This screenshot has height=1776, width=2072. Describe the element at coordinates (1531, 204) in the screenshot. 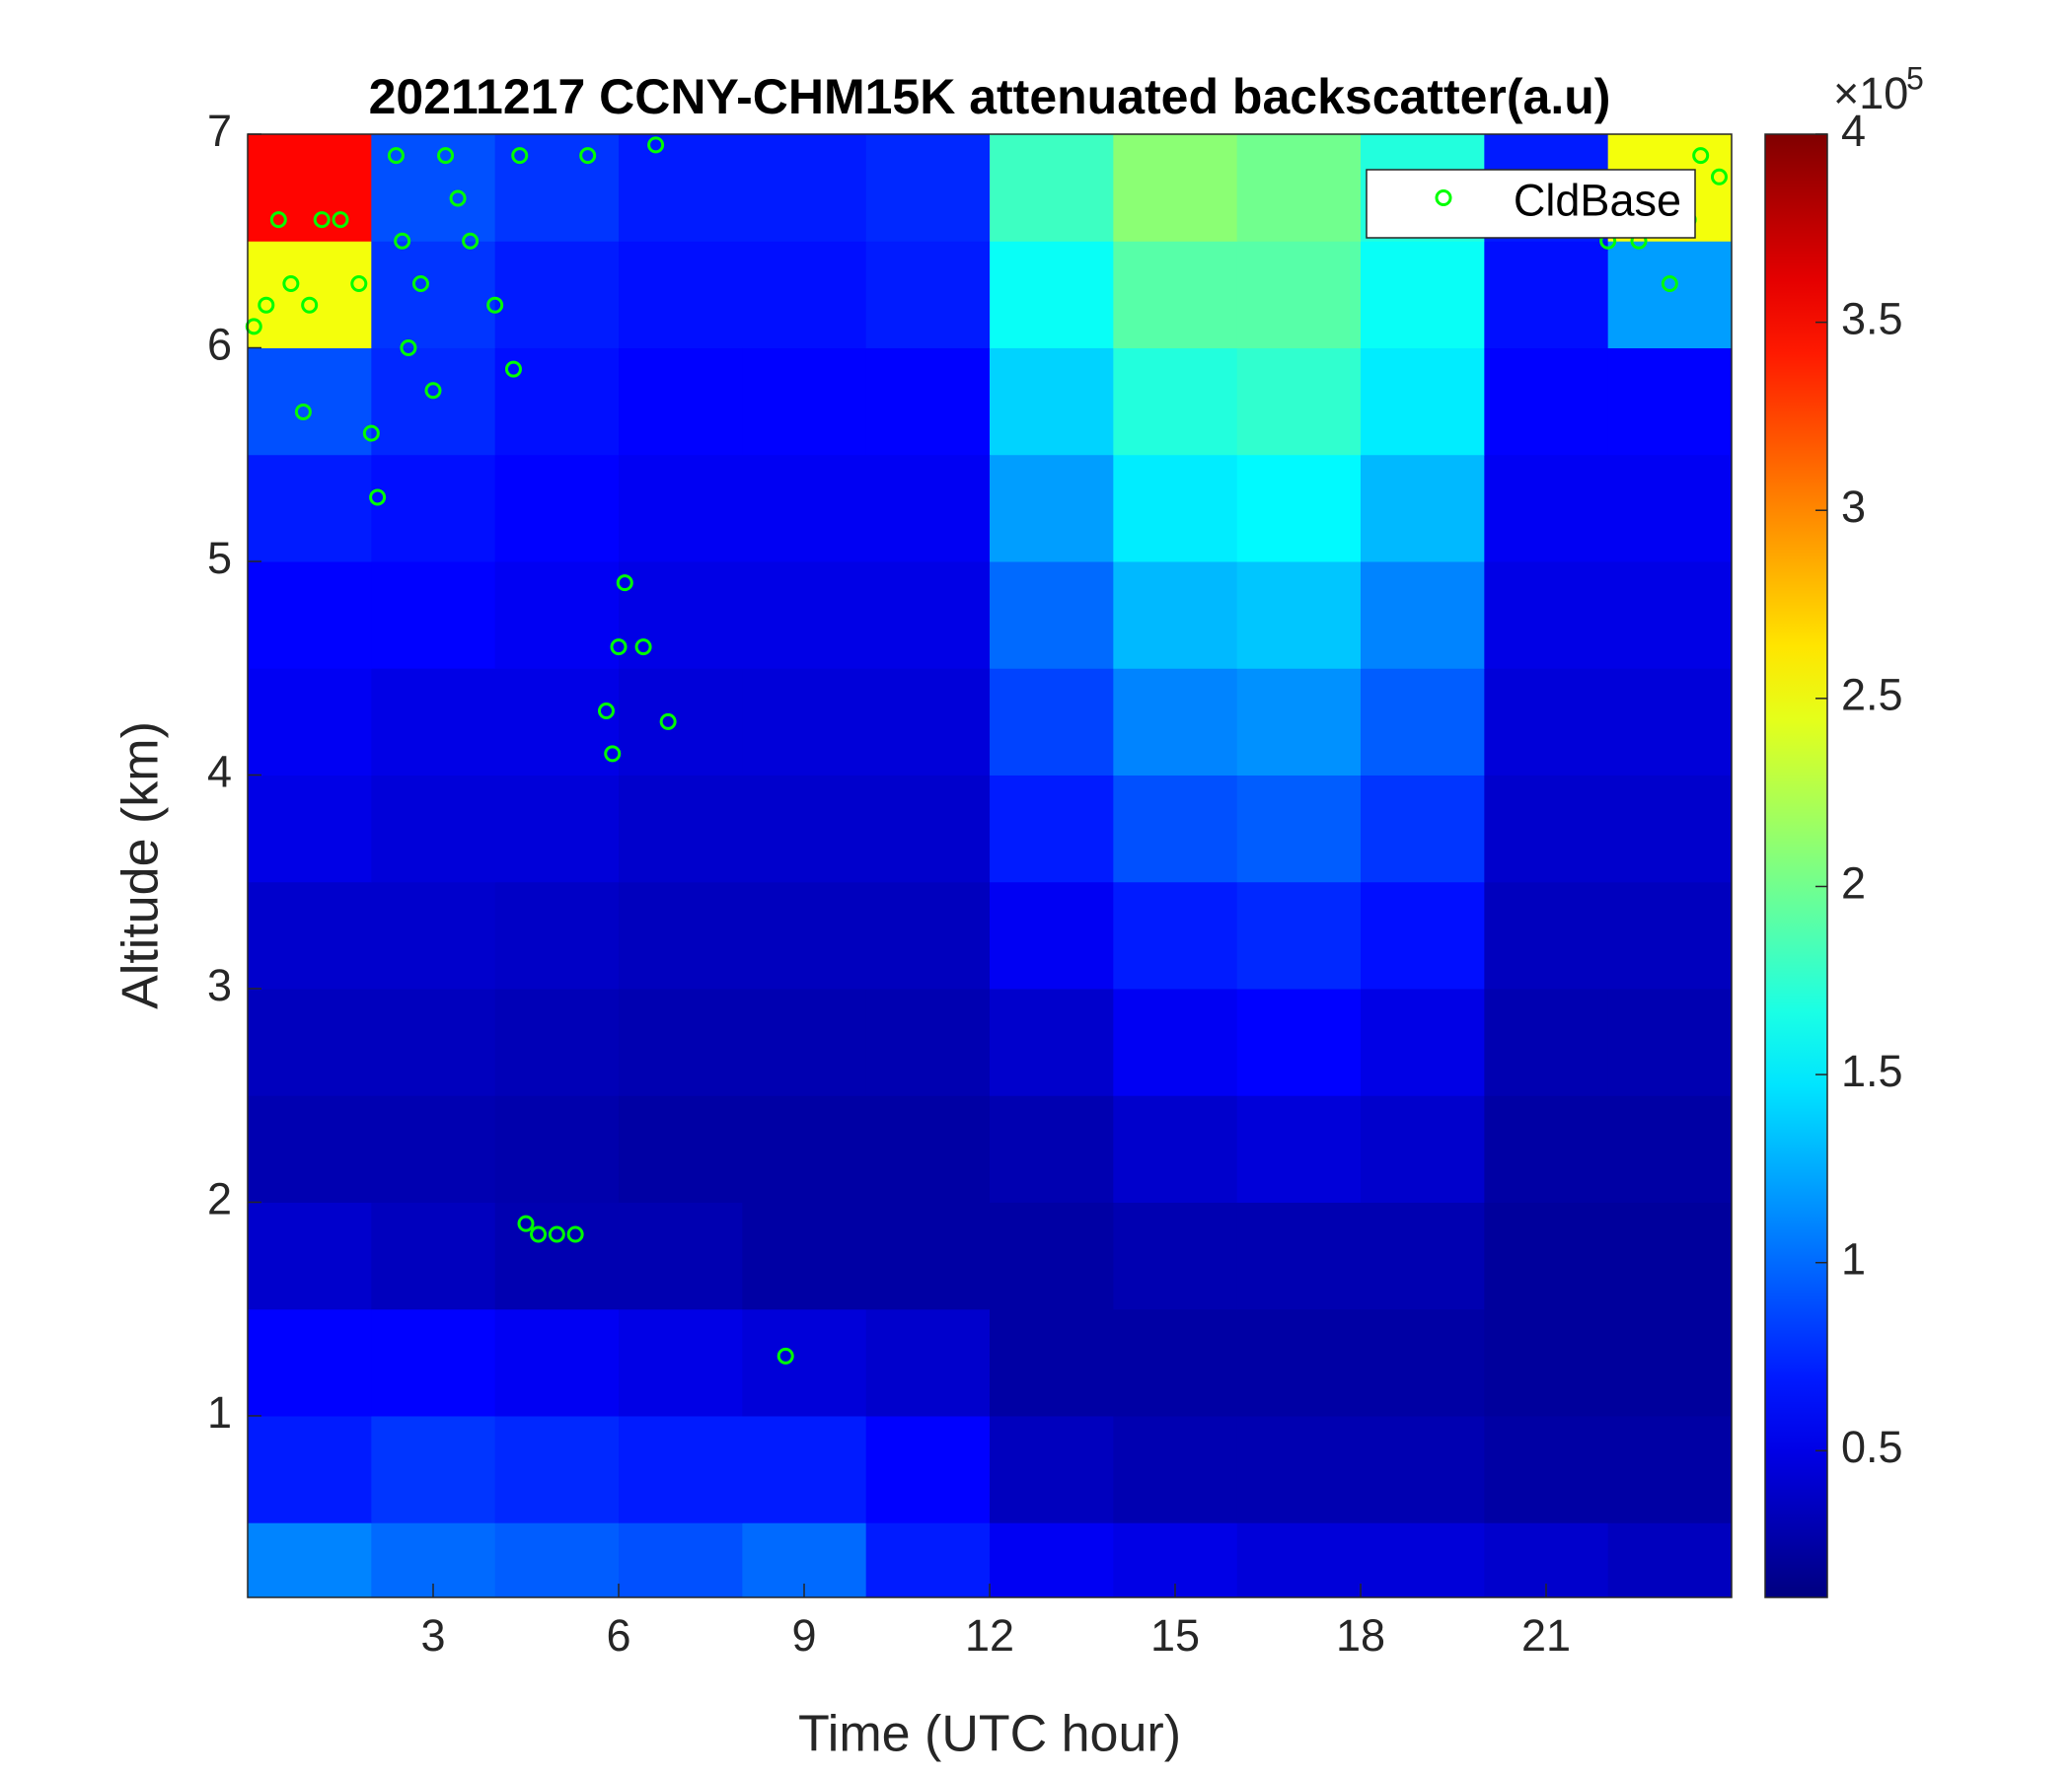

I see `legend-box` at that location.